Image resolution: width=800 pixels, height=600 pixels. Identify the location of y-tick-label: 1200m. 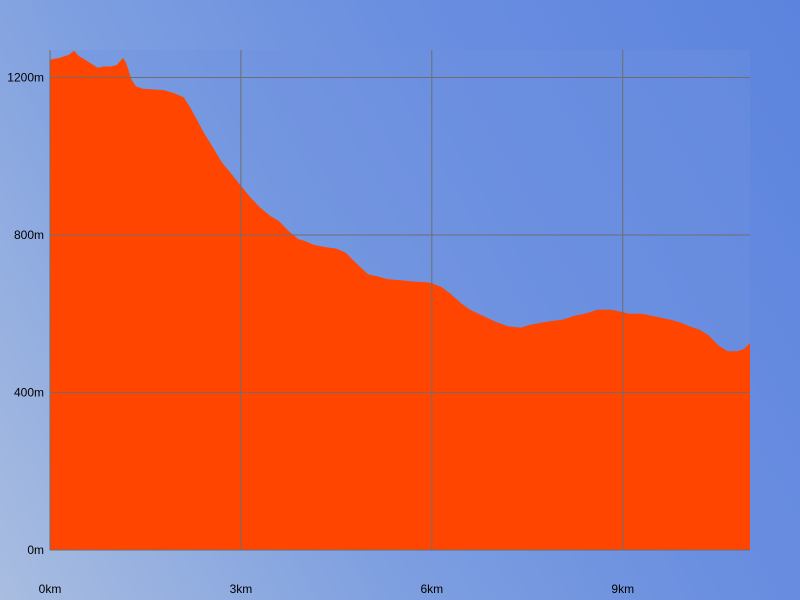
(25, 78).